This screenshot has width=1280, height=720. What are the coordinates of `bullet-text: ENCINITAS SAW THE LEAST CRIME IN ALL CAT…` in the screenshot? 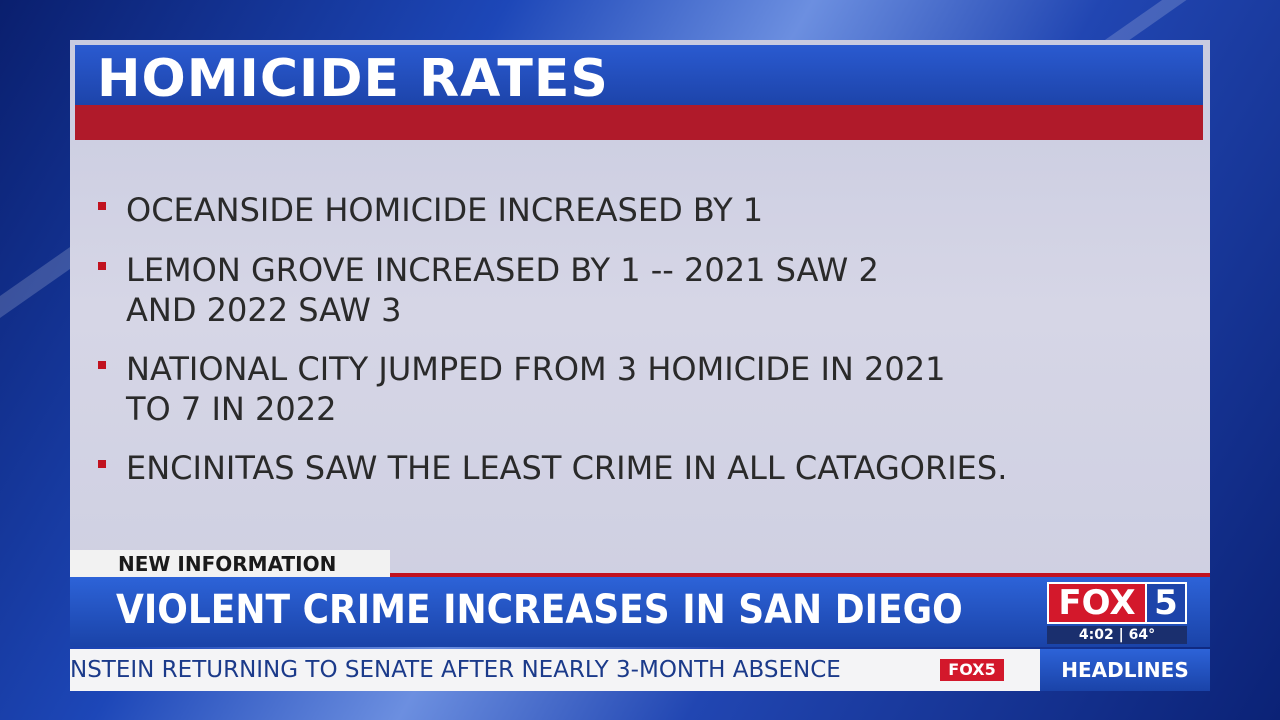 It's located at (567, 468).